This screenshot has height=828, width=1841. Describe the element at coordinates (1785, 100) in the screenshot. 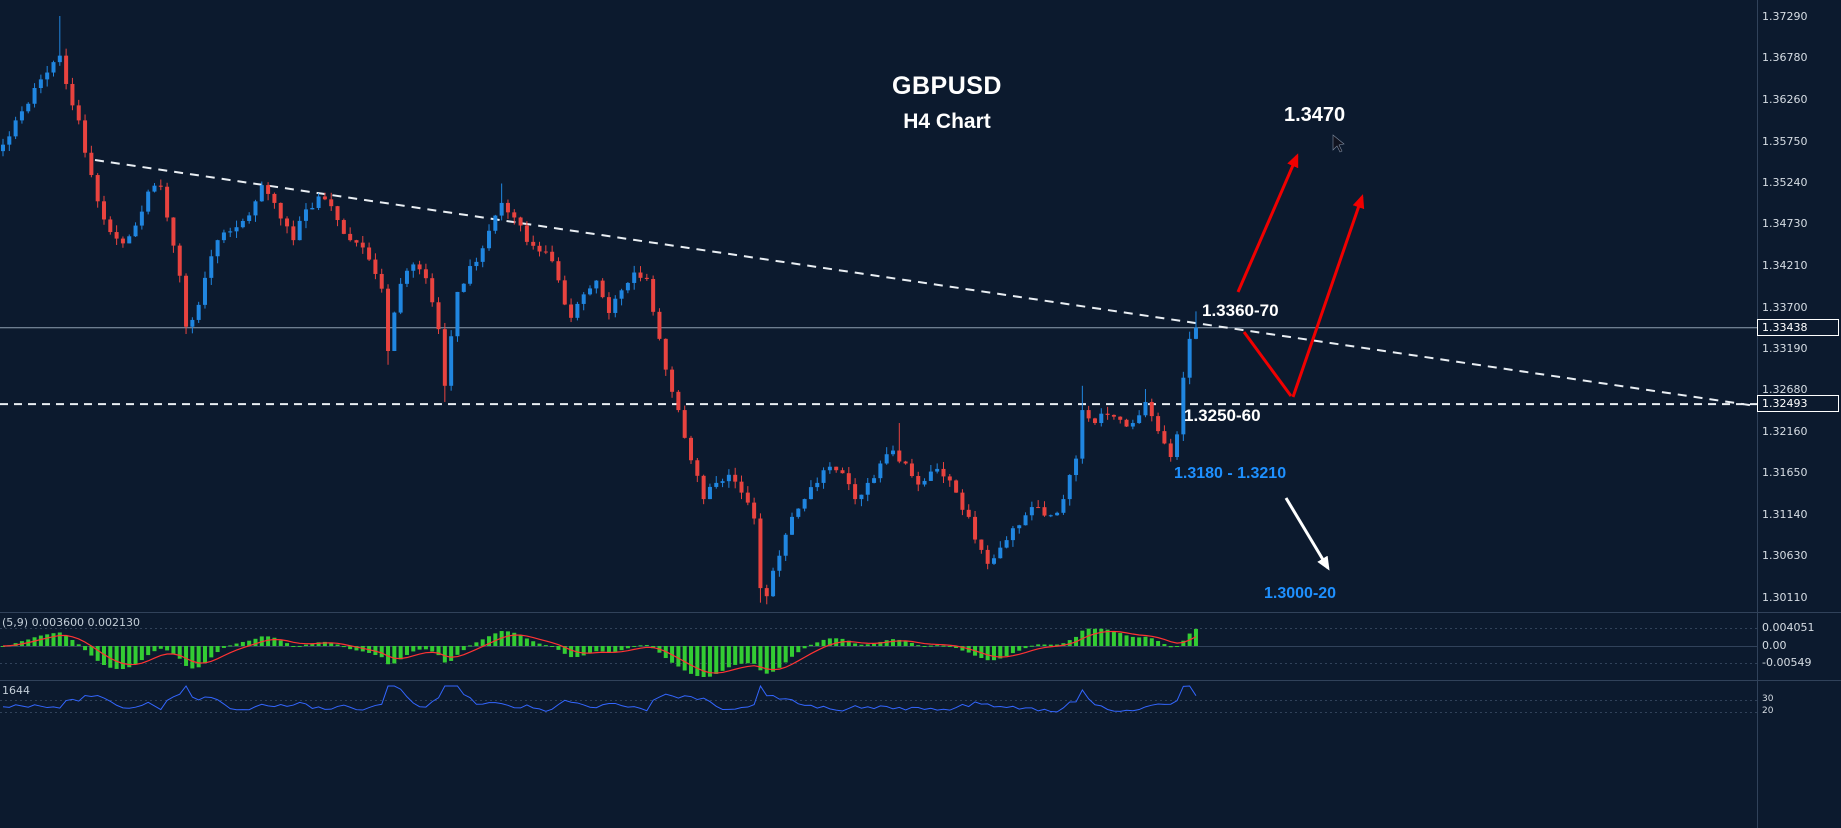

I see `axis-label: 1.36260` at that location.